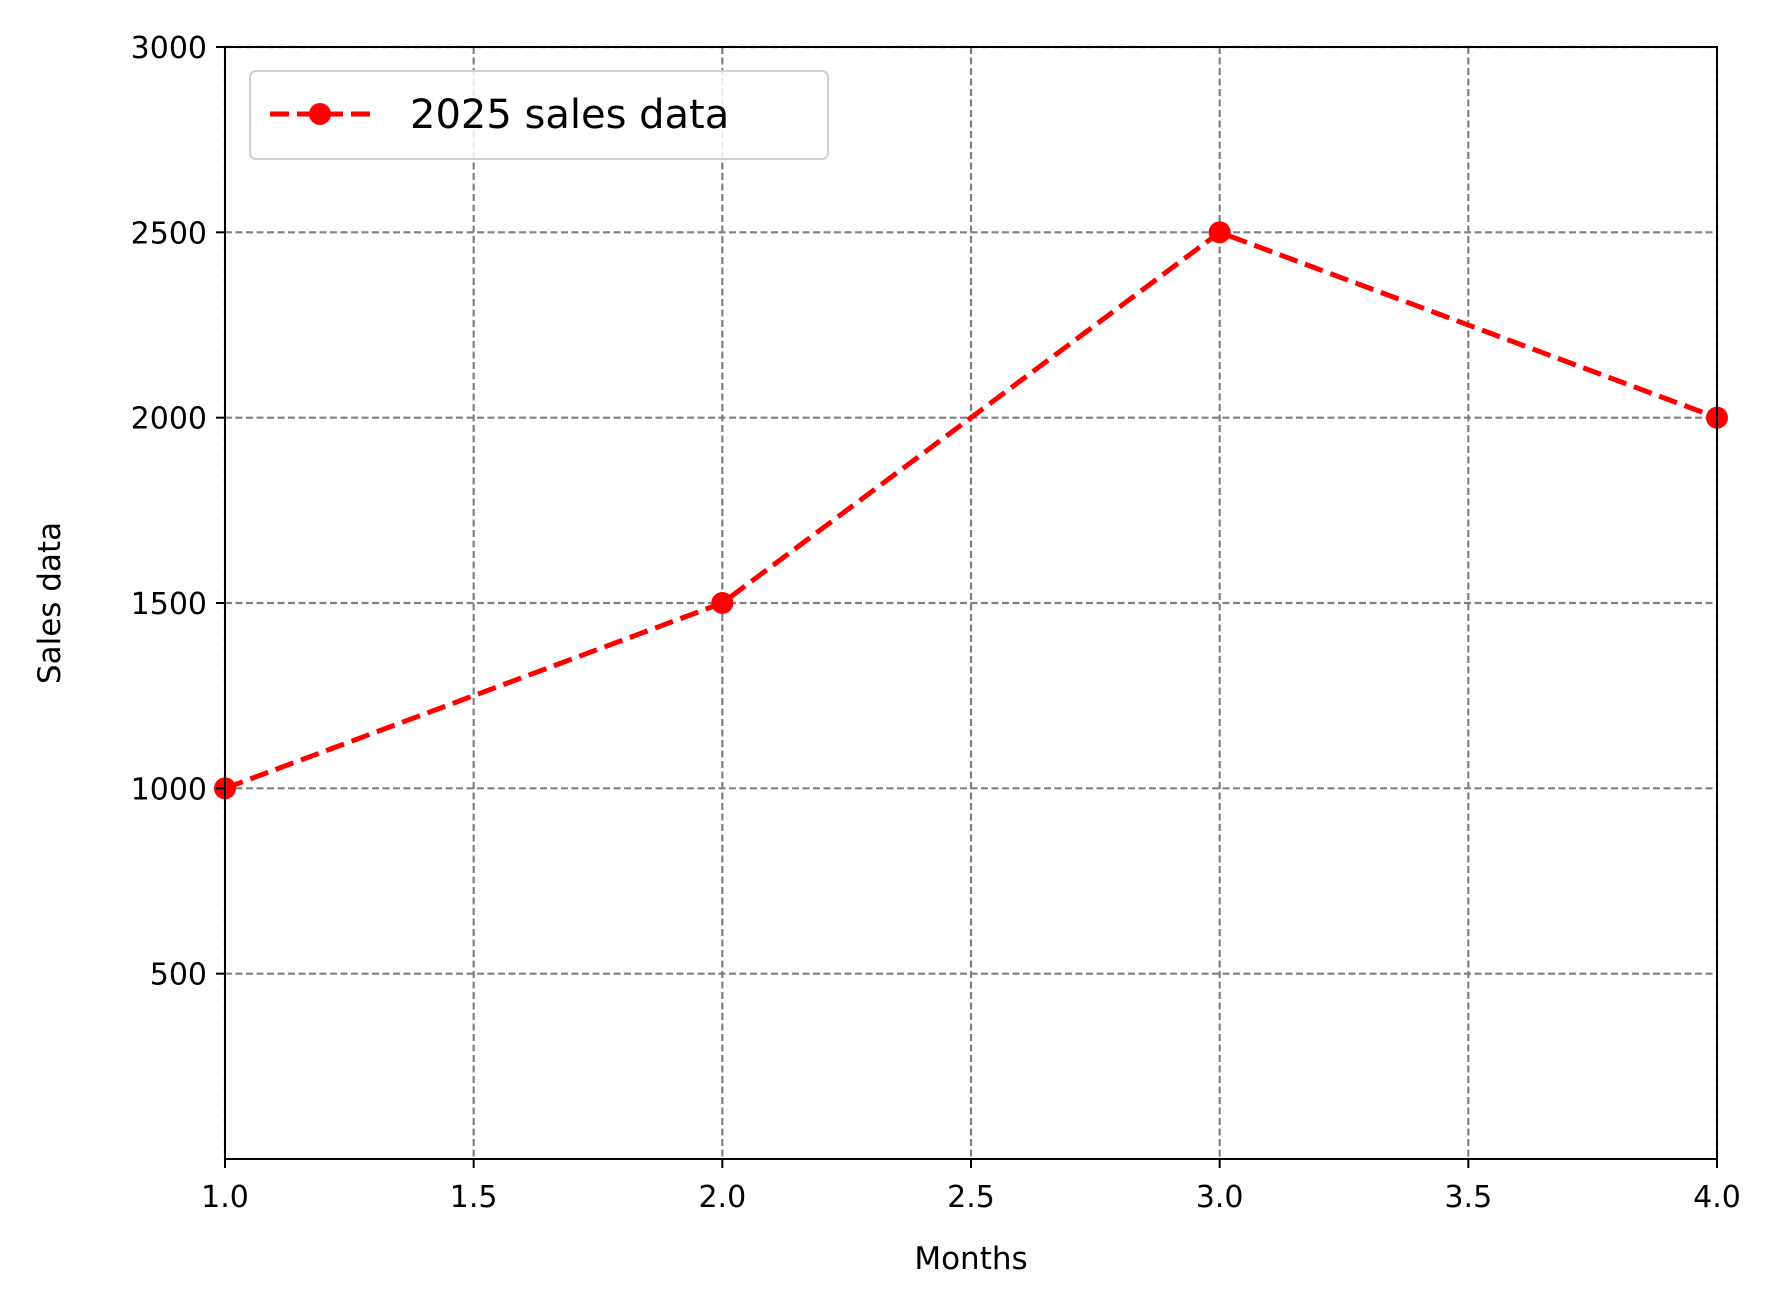 The image size is (1775, 1315). What do you see at coordinates (1717, 1197) in the screenshot?
I see `x-tick-label: 4.0` at bounding box center [1717, 1197].